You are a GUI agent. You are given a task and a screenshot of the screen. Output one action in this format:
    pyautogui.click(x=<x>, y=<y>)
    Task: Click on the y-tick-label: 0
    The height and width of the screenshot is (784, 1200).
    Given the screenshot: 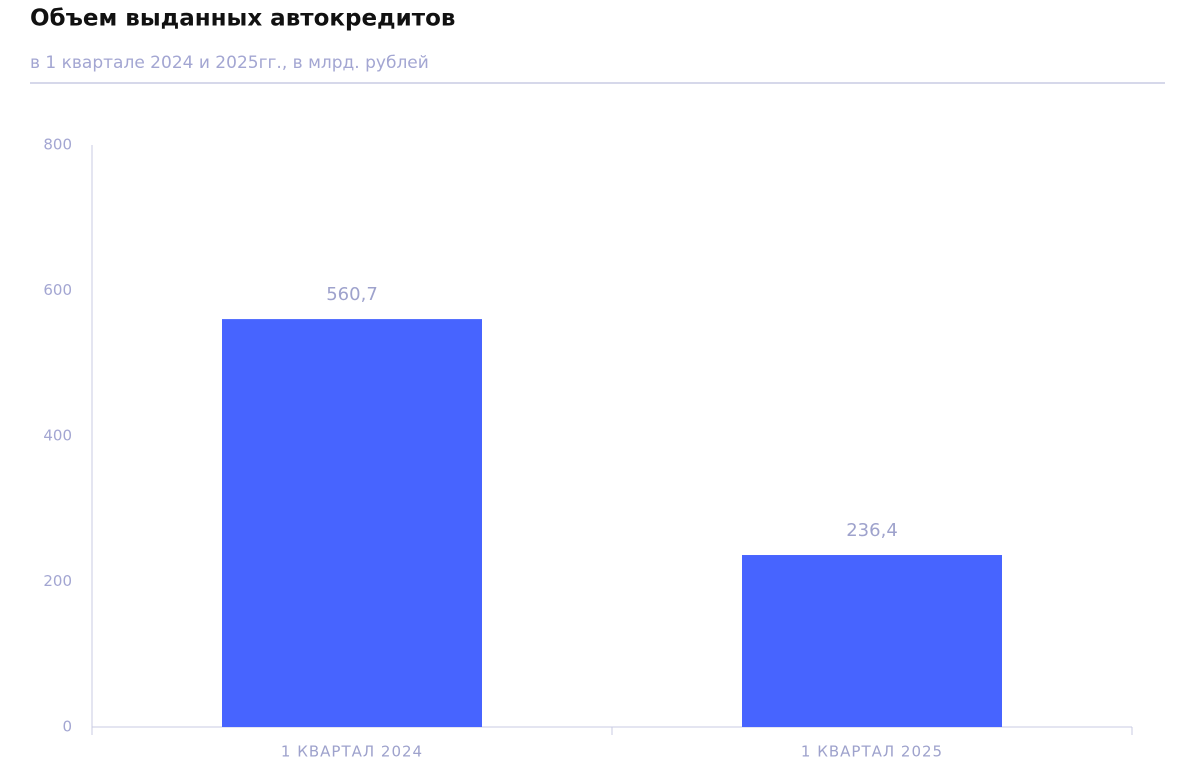 What is the action you would take?
    pyautogui.click(x=67, y=727)
    